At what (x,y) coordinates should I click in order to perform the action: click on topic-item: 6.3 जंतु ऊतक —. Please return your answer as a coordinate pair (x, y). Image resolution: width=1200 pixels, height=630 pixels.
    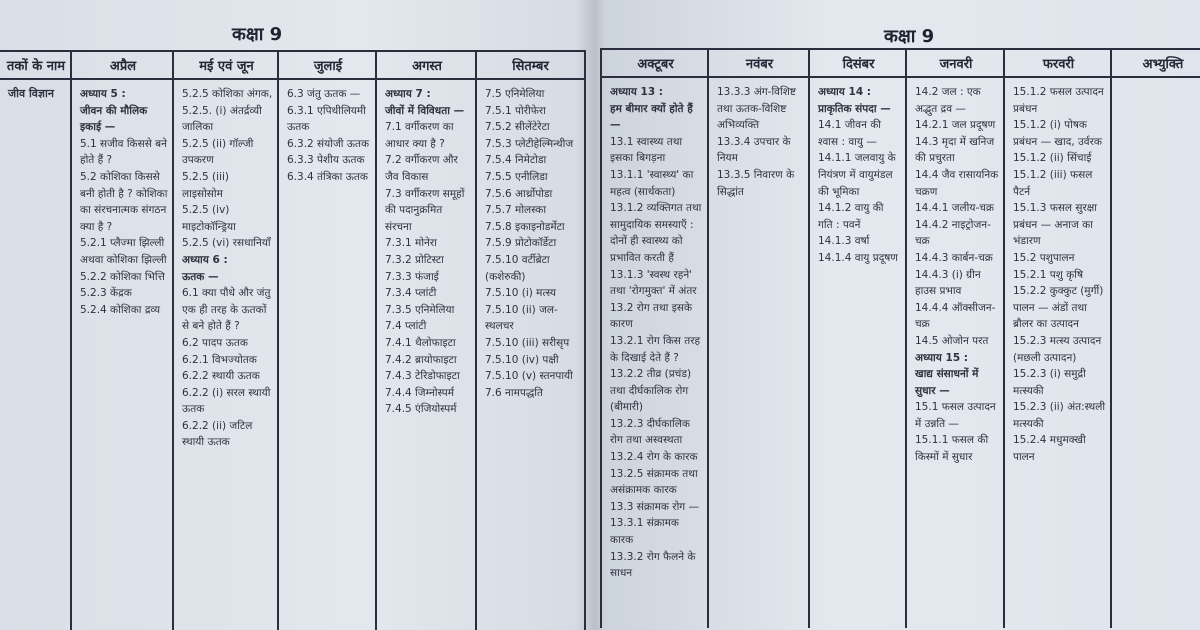
    Looking at the image, I should click on (324, 94).